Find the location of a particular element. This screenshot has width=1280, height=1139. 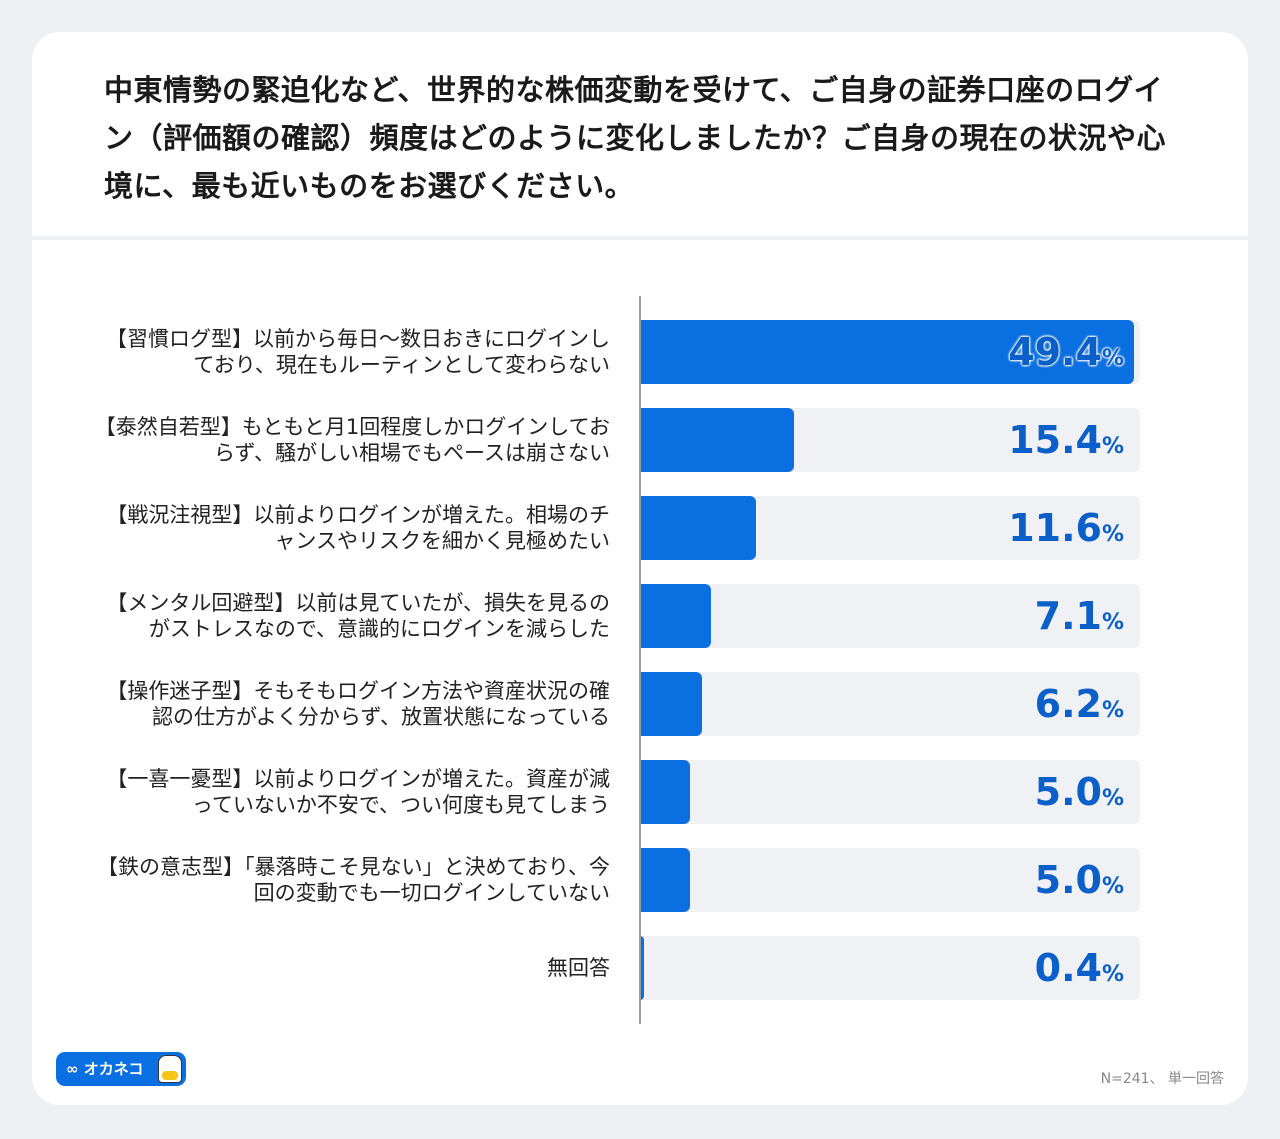

value-label: 6.2% is located at coordinates (1079, 707).